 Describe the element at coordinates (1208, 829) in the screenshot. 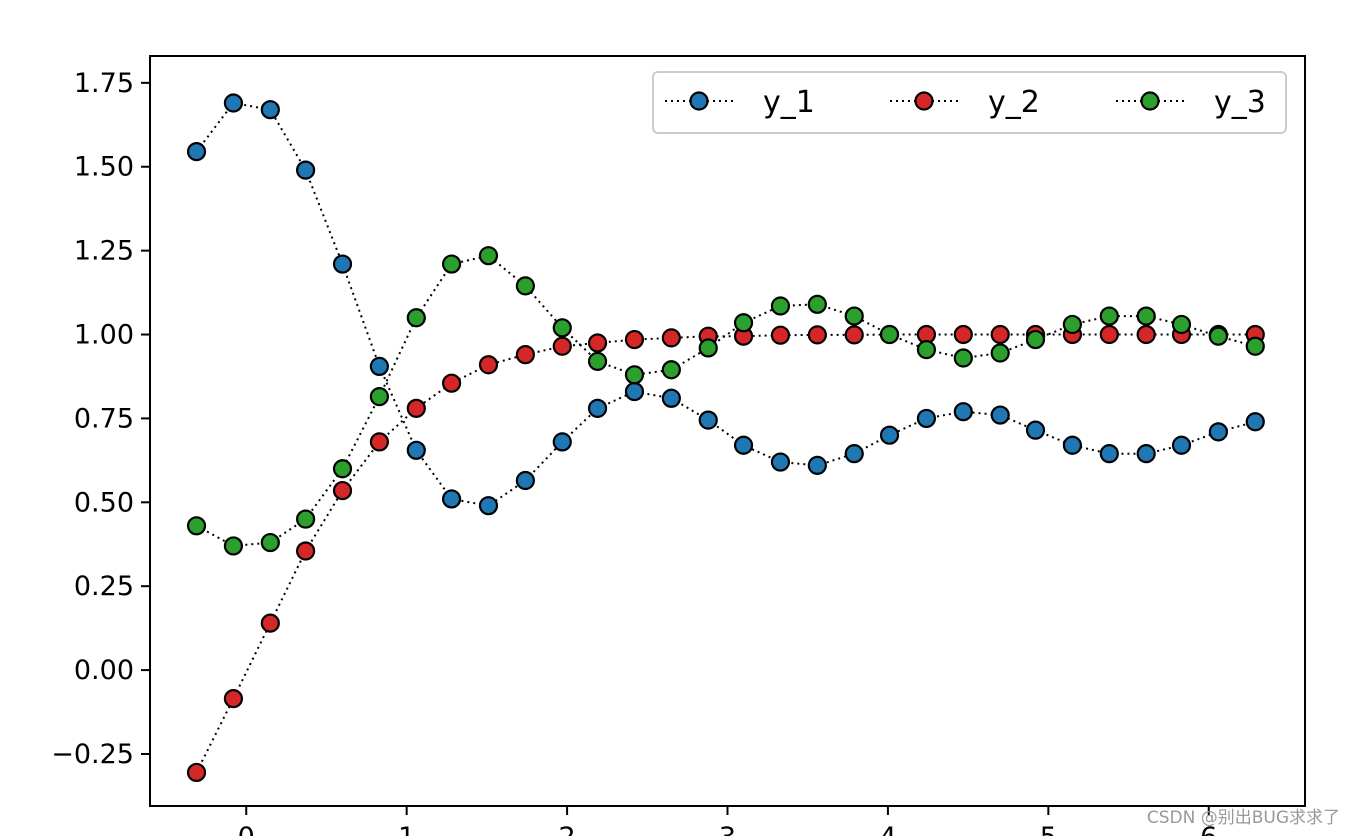

I see `x-tick-label: 6` at that location.